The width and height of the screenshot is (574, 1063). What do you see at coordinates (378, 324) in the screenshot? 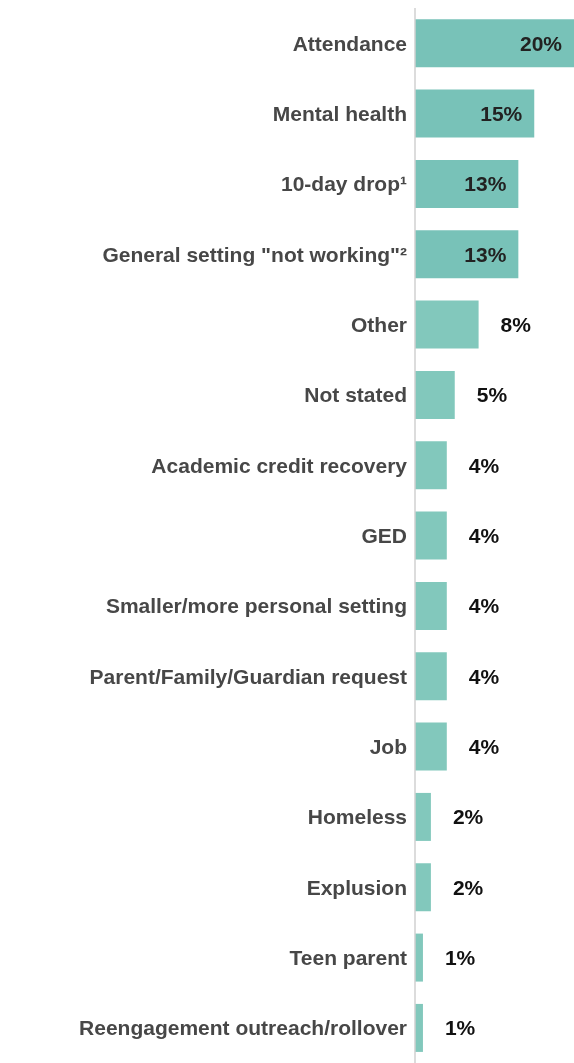
I see `y-tick-label: Other` at bounding box center [378, 324].